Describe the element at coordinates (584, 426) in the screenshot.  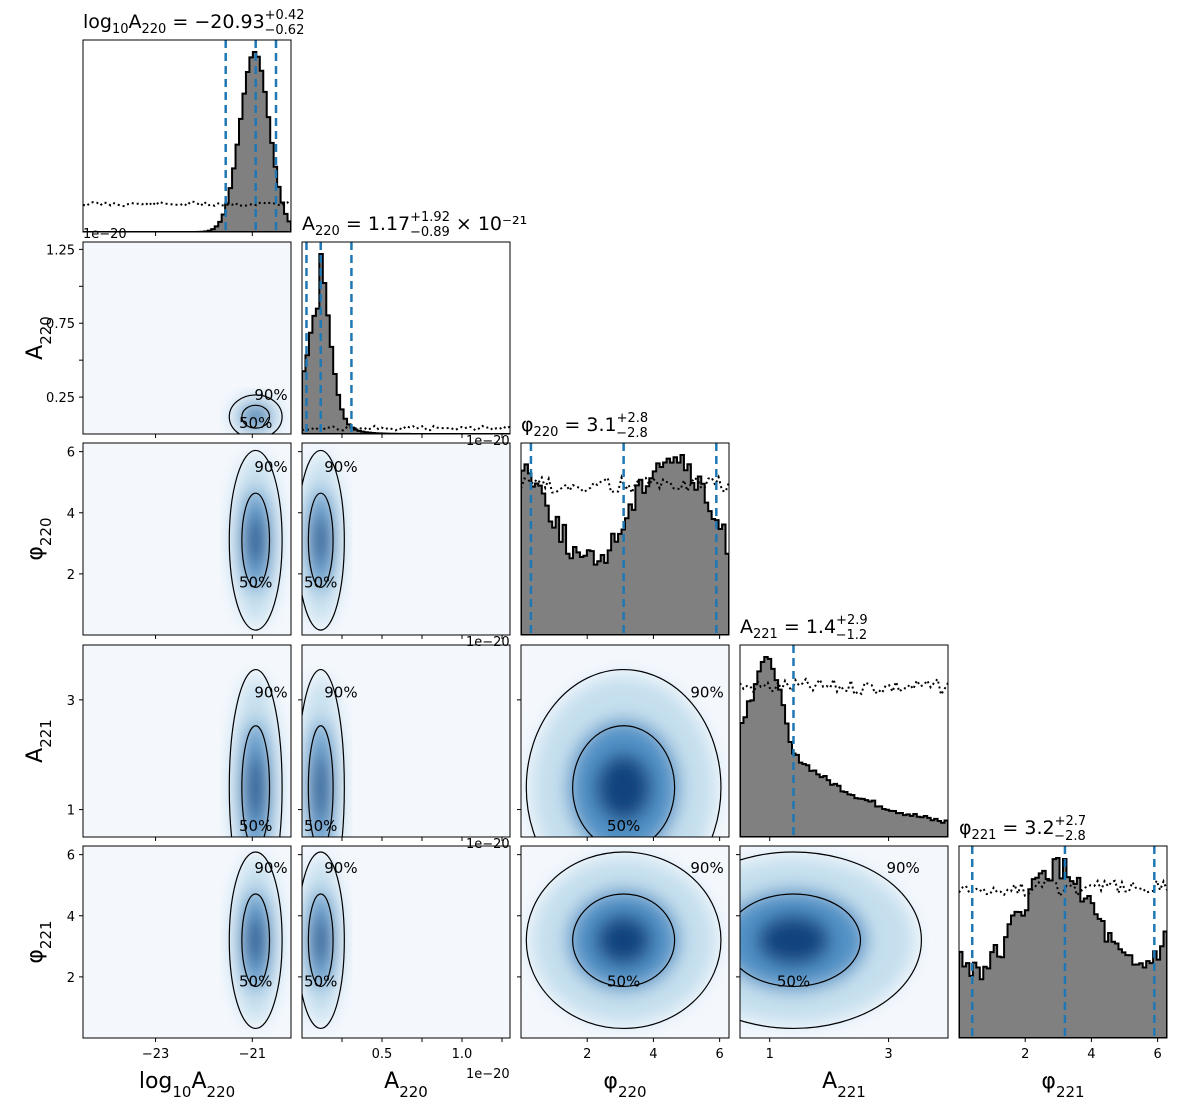
I see `panel-title: φ220 = 3.1+2.8 −2.8` at that location.